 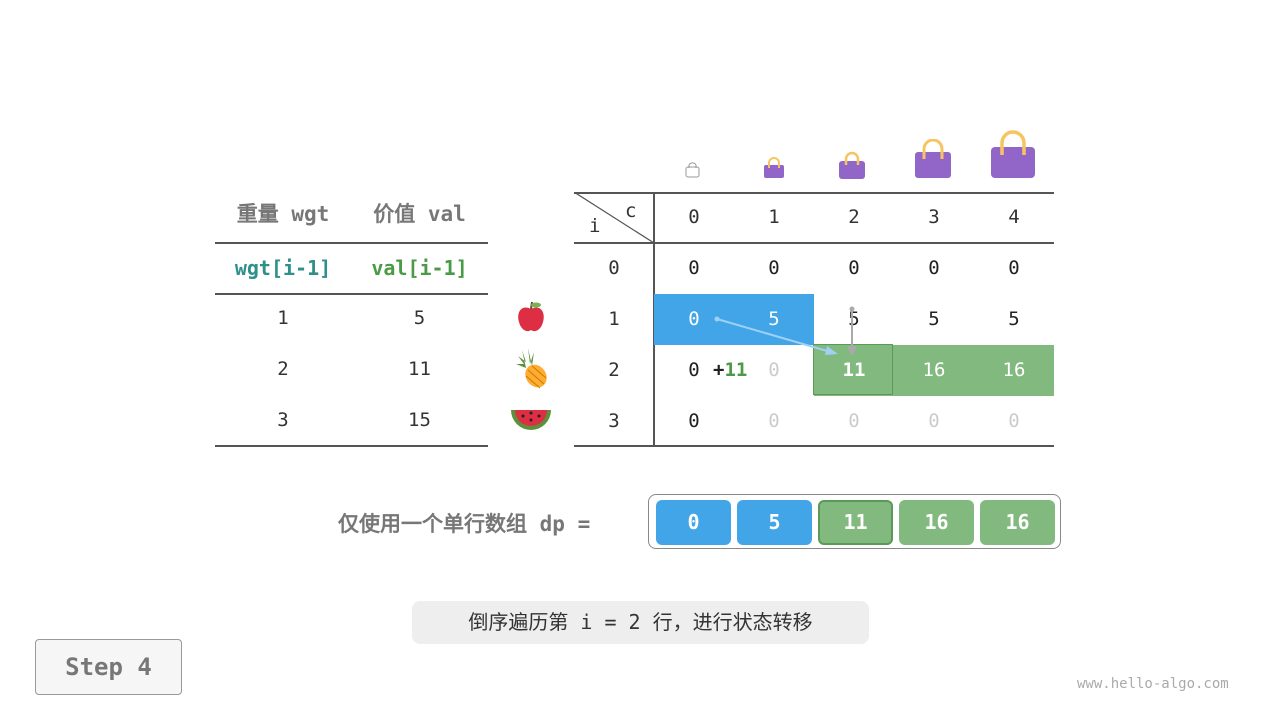 I want to click on step-button: Step 4, so click(x=108, y=667).